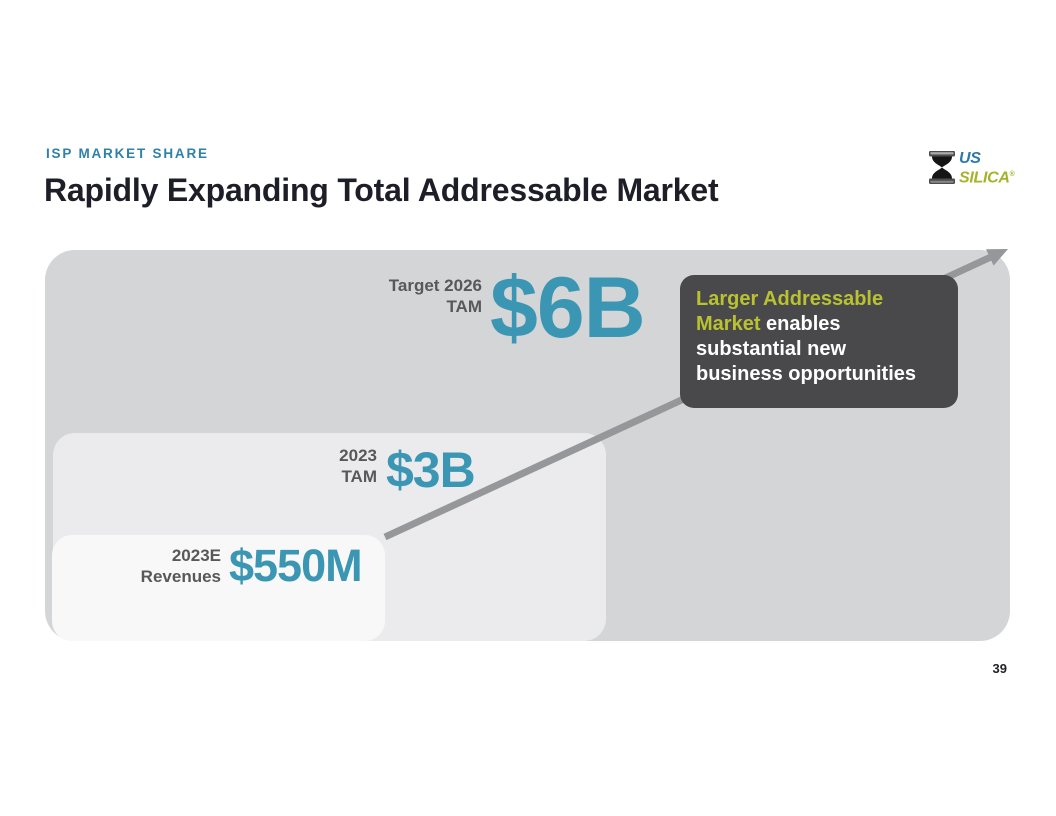  I want to click on company-logo: US SILICA®, so click(972, 170).